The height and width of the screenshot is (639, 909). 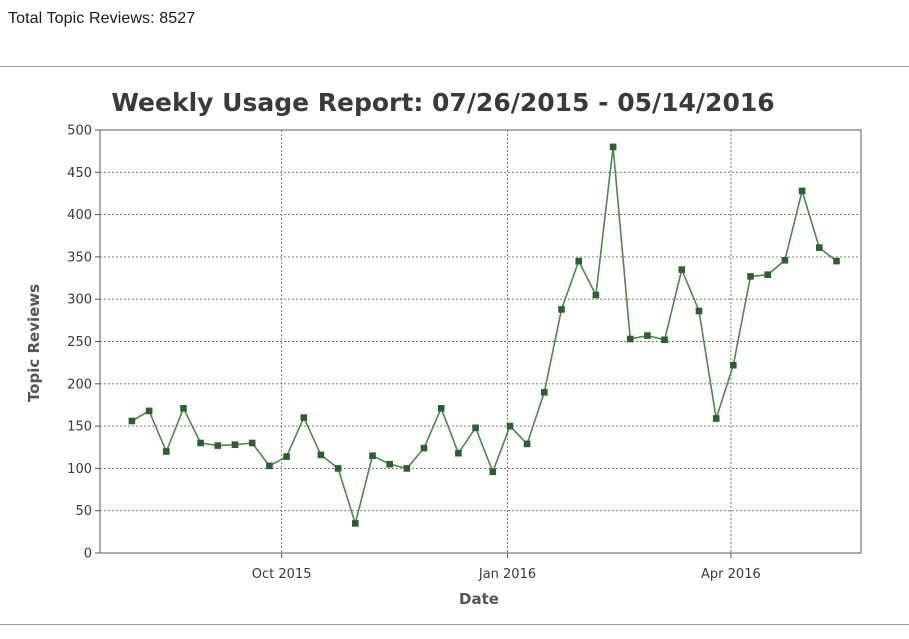 I want to click on y-tick-label: 500, so click(x=79, y=131).